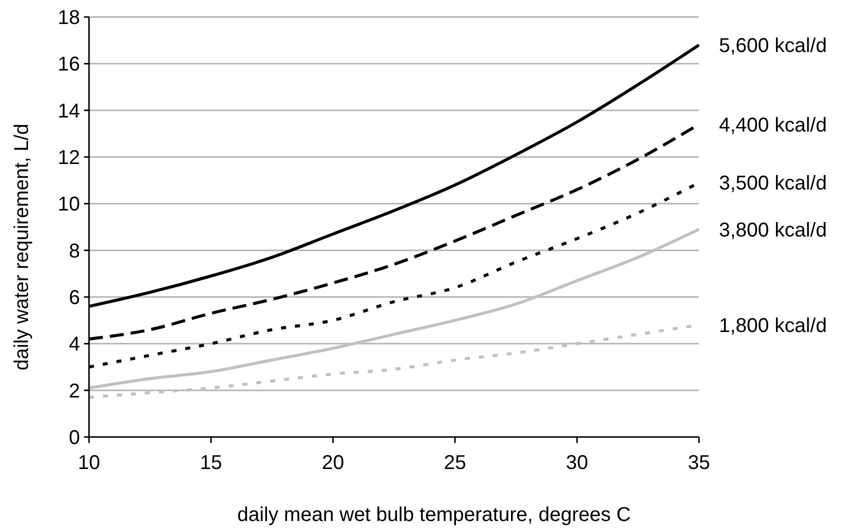 This screenshot has height=529, width=868. Describe the element at coordinates (69, 65) in the screenshot. I see `y-tick-label: 16` at that location.